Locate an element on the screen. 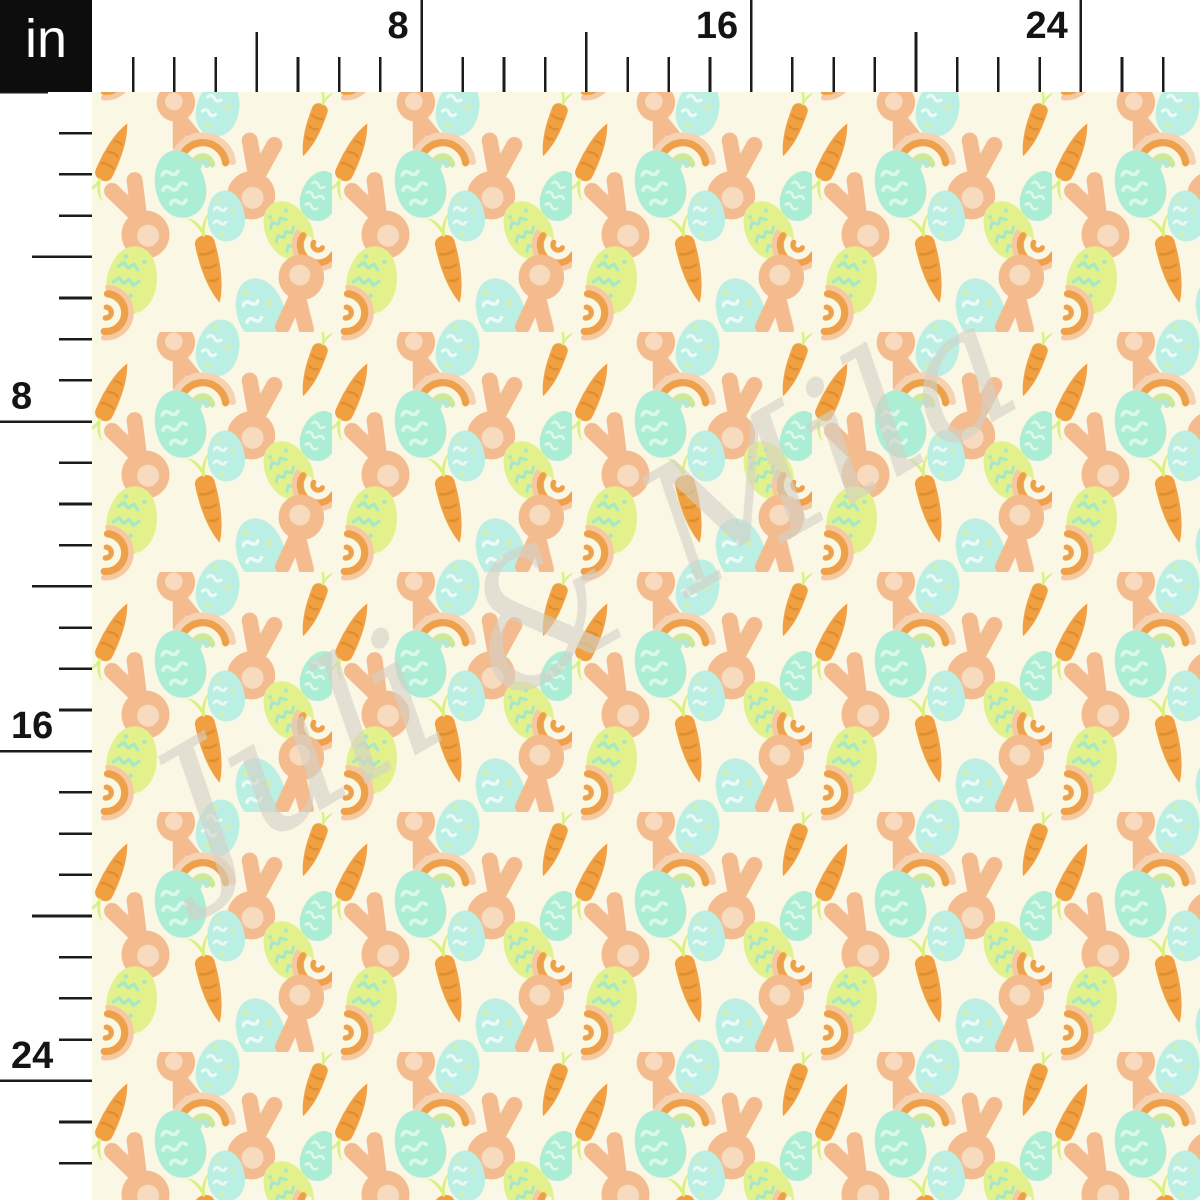 The height and width of the screenshot is (1200, 1200). ruler-label-top-16: 16 is located at coordinates (717, 26).